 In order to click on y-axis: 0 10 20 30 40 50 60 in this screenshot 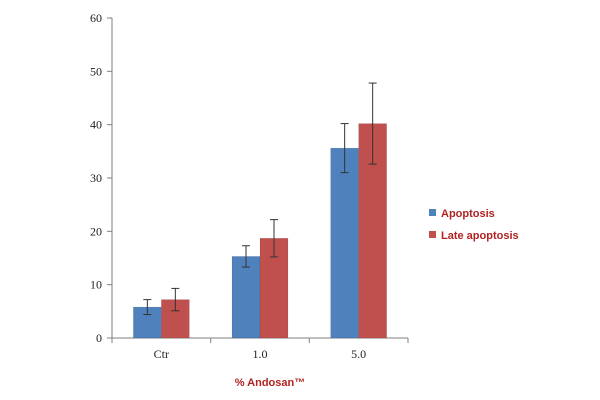, I will do `click(101, 178)`.